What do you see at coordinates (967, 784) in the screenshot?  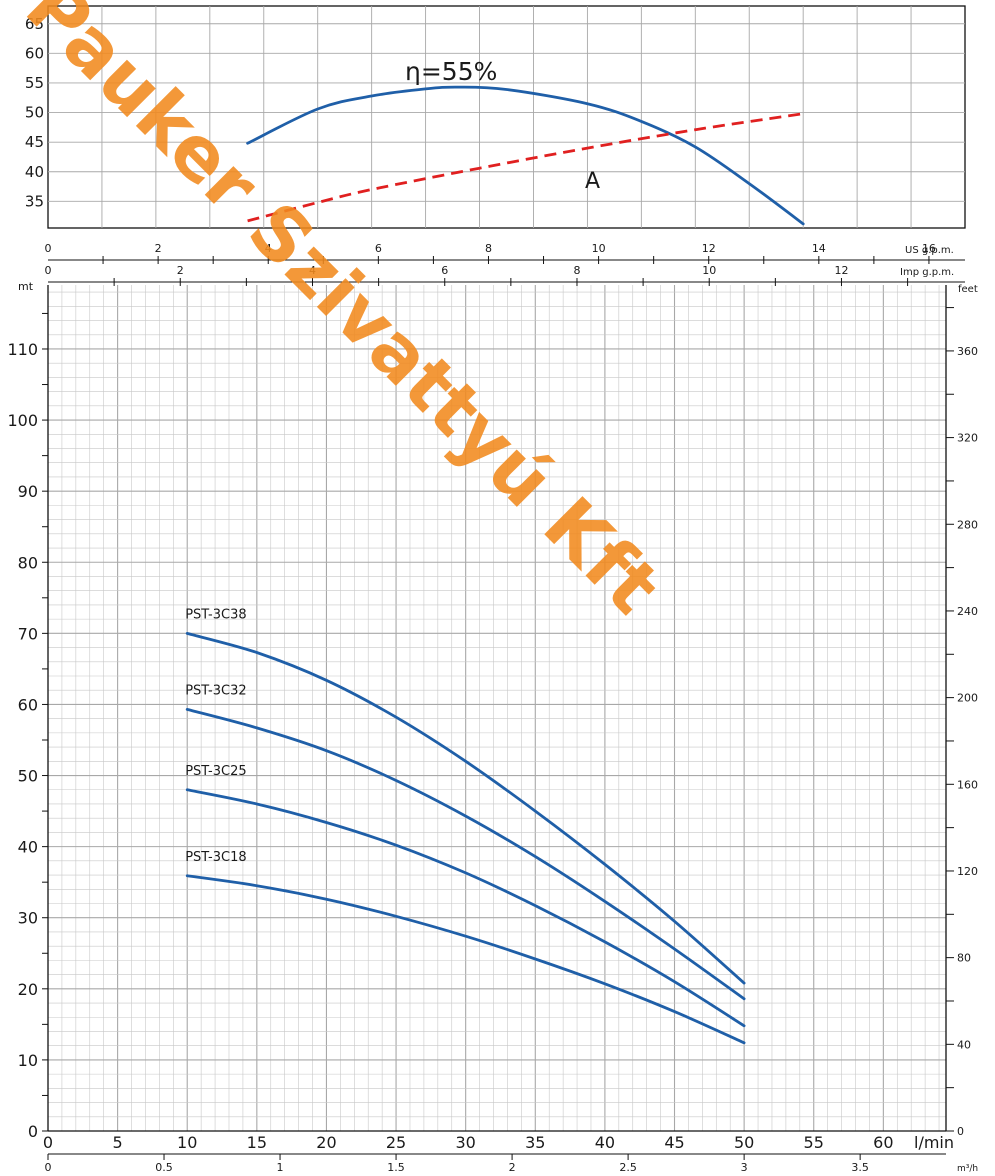 I see `right-y-tick-label: 160` at bounding box center [967, 784].